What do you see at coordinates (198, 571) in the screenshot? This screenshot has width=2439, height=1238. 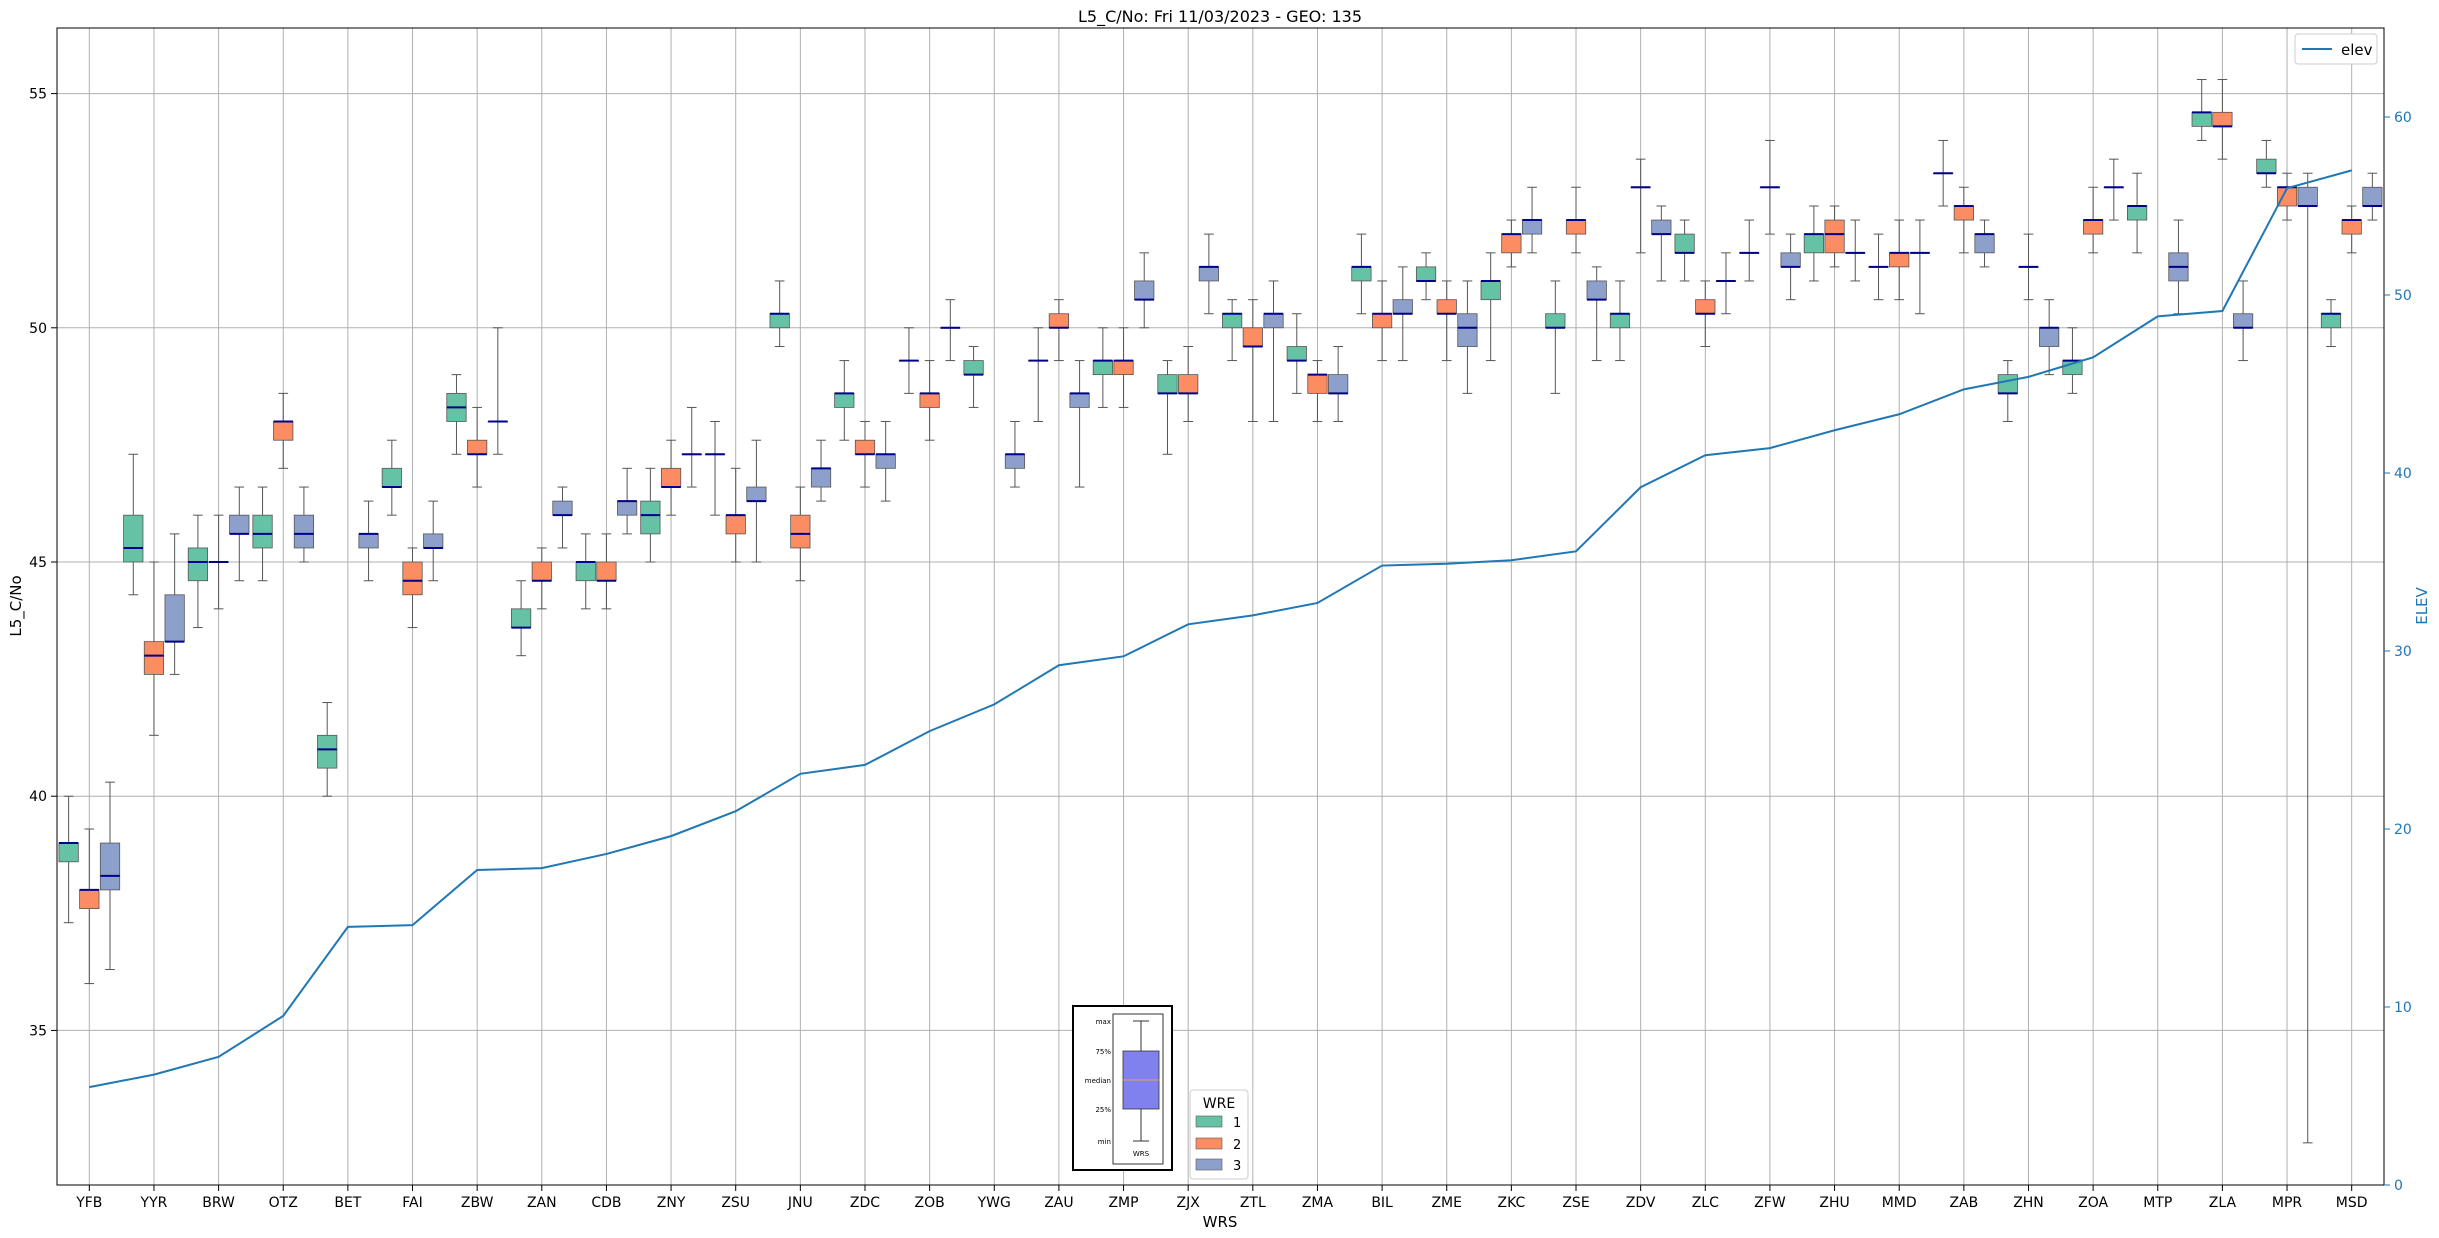 I see `box-brw-wre1` at bounding box center [198, 571].